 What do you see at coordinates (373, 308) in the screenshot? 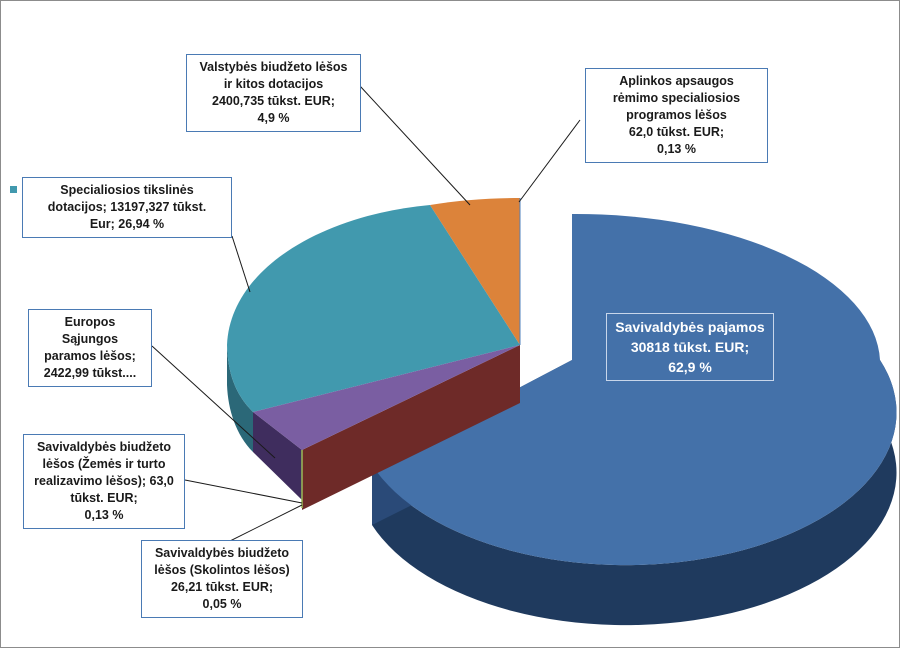
I see `slice-specialiosios-top` at bounding box center [373, 308].